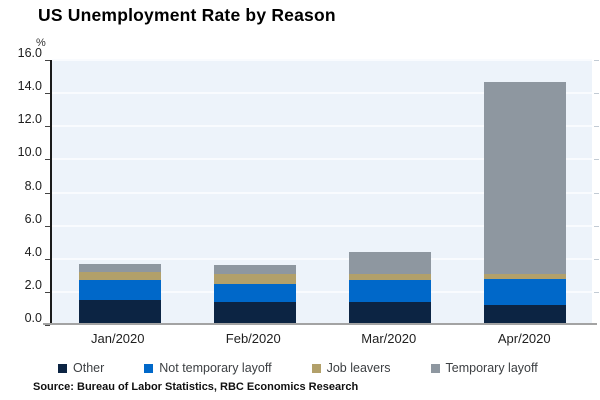  Describe the element at coordinates (187, 15) in the screenshot. I see `chart-title: US Unemployment Rate by Reason` at that location.